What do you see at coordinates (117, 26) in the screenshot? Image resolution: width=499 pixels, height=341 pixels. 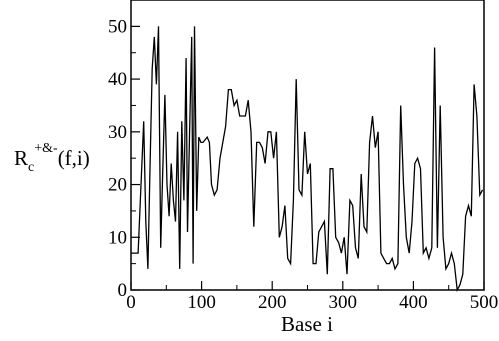 I see `y-tick-label: 50` at bounding box center [117, 26].